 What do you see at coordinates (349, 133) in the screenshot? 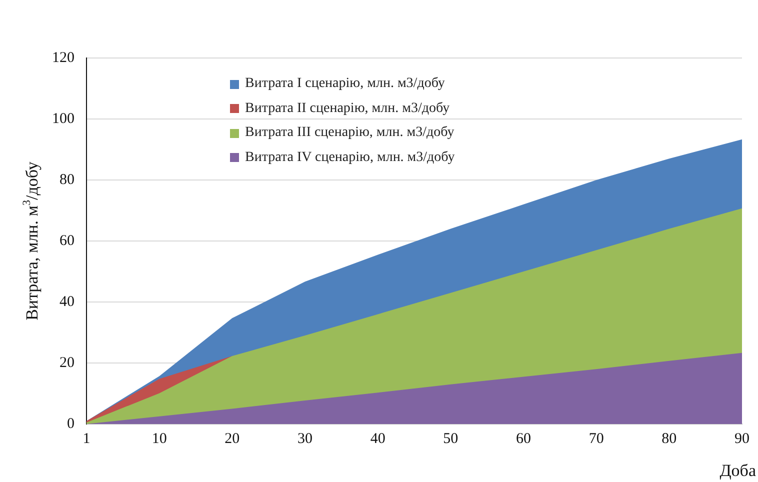
I see `legend-label: Витрата III сценарію, млн. м3/добу` at bounding box center [349, 133].